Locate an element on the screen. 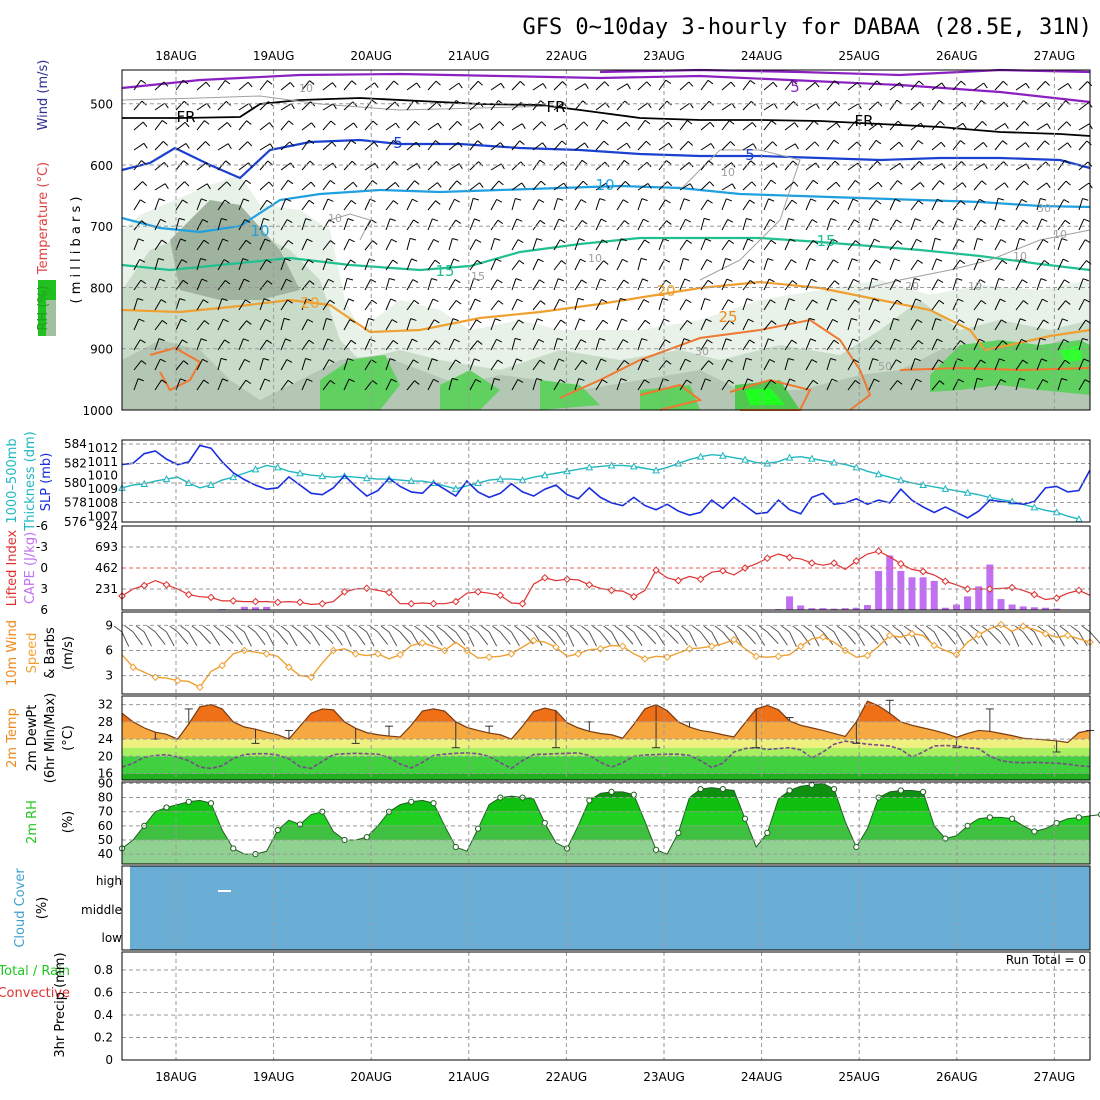 The height and width of the screenshot is (1100, 1100). li-tick-label: -6 is located at coordinates (42, 526).